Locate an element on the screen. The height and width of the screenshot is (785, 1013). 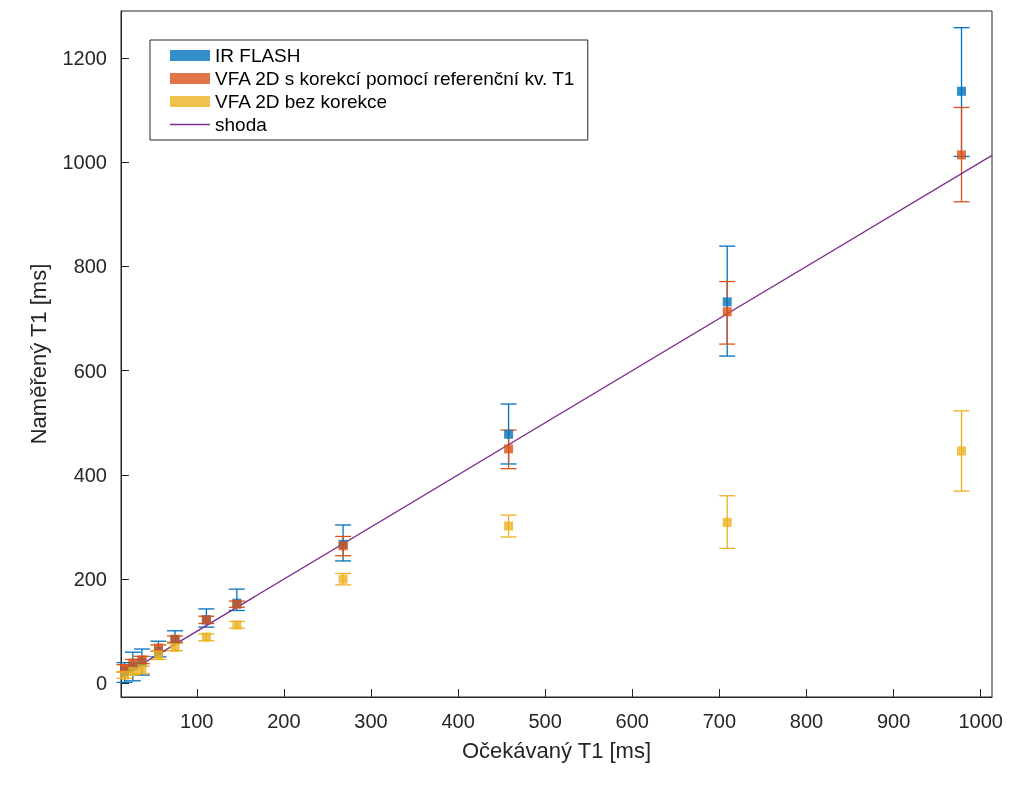
y-tick-label: 600 is located at coordinates (90, 370).